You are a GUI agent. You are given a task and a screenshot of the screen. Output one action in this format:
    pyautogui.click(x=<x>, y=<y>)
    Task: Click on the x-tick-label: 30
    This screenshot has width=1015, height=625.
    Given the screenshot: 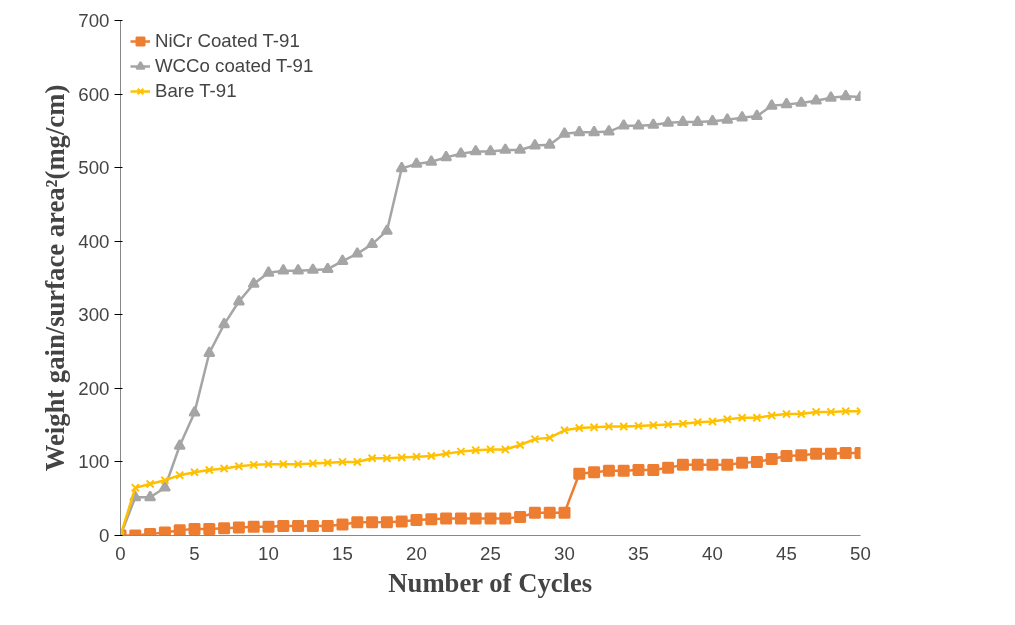 What is the action you would take?
    pyautogui.click(x=564, y=553)
    